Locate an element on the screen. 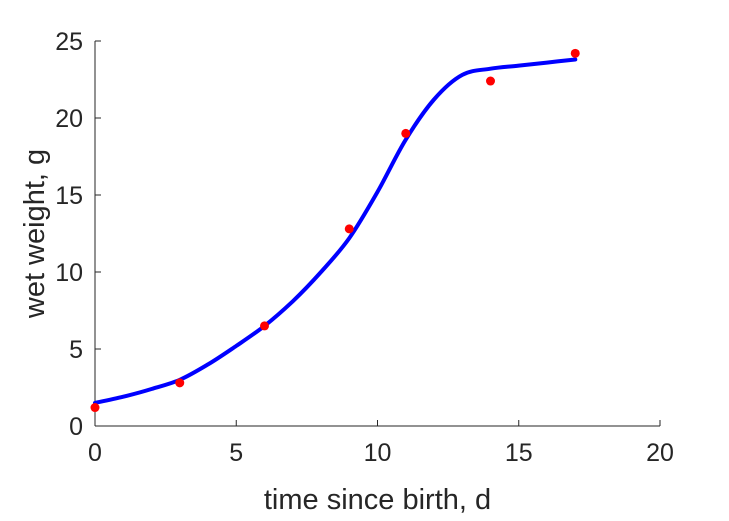 This screenshot has width=729, height=521. y-tick-label: 5 is located at coordinates (76, 350).